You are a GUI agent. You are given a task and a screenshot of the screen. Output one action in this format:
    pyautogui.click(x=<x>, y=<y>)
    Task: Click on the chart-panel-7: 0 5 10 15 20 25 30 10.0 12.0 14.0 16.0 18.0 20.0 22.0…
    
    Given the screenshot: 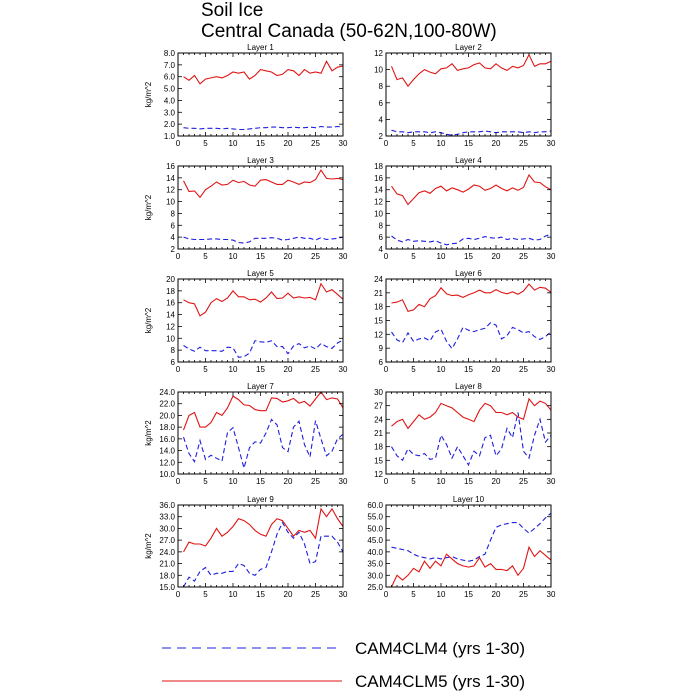 What is the action you would take?
    pyautogui.click(x=246, y=434)
    